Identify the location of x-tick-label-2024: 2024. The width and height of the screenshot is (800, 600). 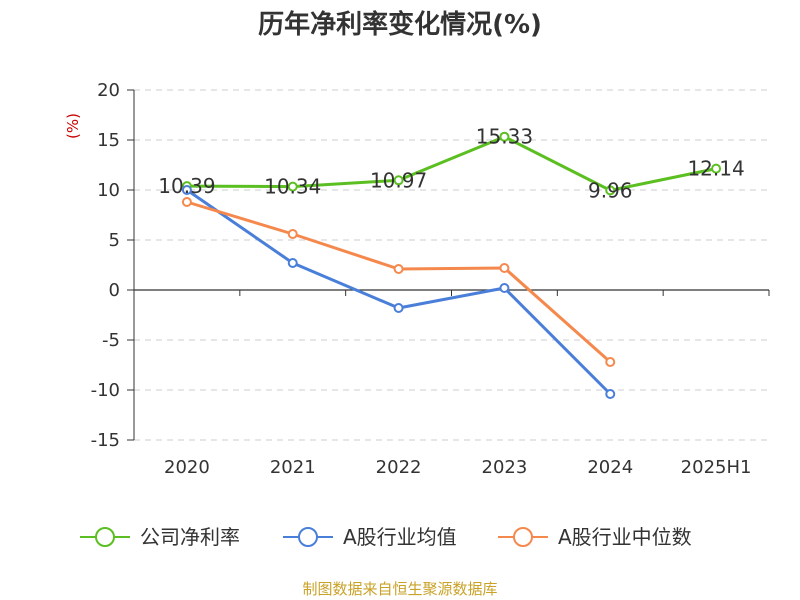
(610, 467).